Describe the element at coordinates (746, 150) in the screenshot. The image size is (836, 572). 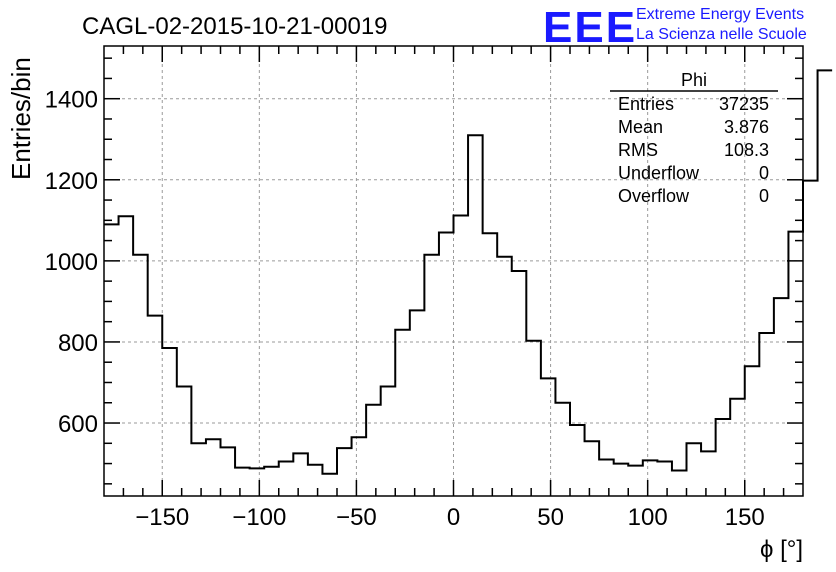
I see `stats-value-rms: 108.3` at that location.